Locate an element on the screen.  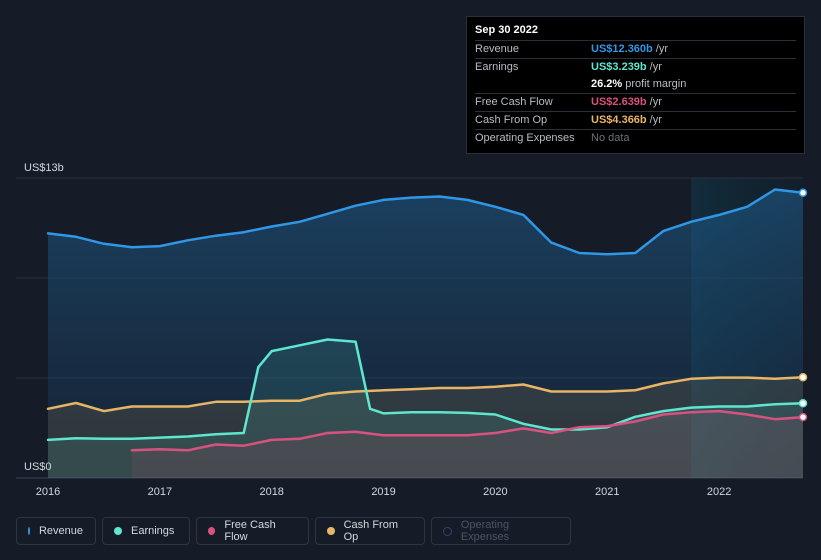
legend-fcf: Free Cash Flow is located at coordinates (252, 531).